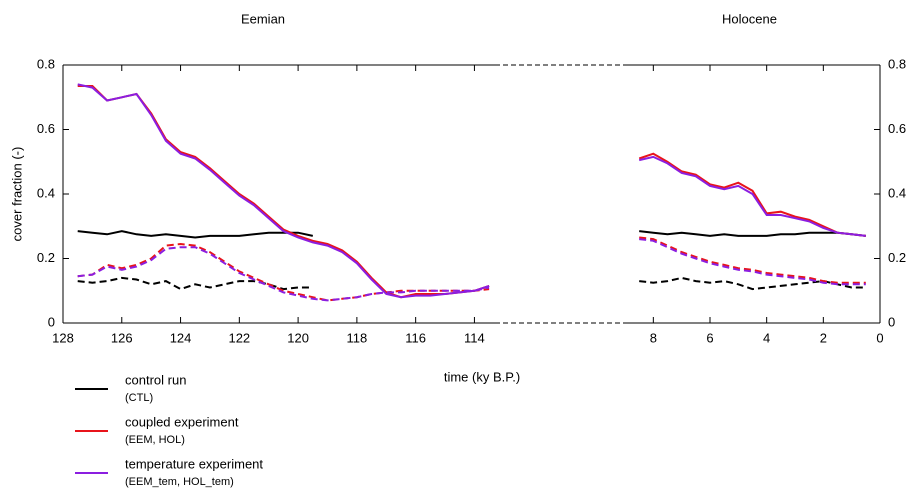 The height and width of the screenshot is (498, 917). I want to click on x-tick-label: 116, so click(415, 337).